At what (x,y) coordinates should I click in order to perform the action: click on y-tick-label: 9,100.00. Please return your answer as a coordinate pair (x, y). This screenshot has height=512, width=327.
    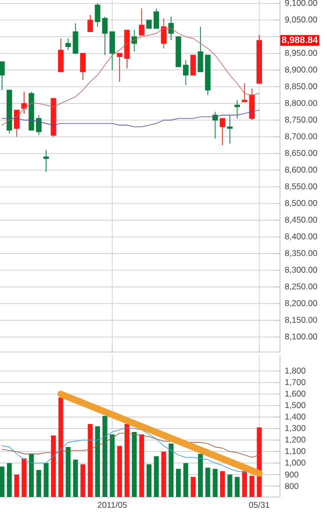
    Looking at the image, I should click on (301, 3).